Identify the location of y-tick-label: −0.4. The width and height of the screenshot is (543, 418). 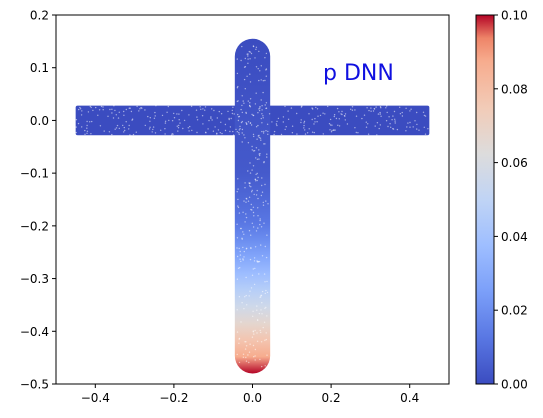
(34, 332).